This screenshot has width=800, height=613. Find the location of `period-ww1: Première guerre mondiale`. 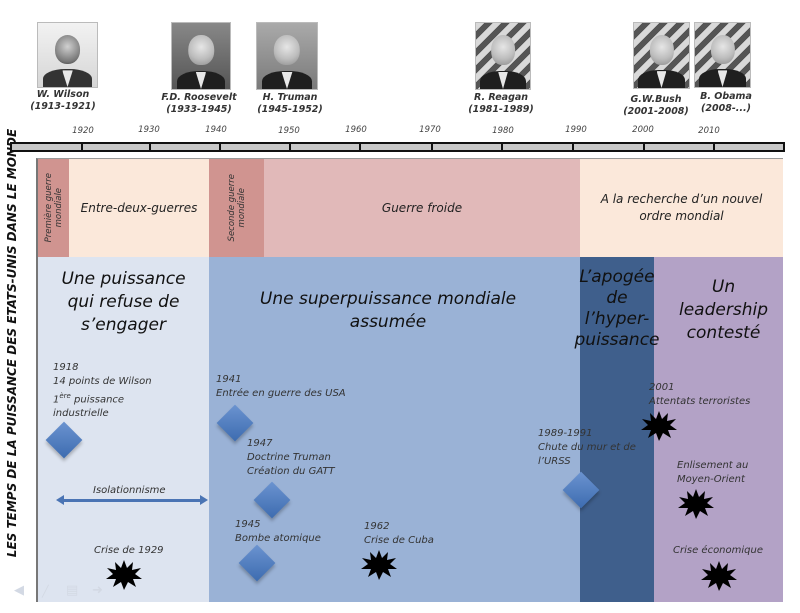

period-ww1: Première guerre mondiale is located at coordinates (53, 208).